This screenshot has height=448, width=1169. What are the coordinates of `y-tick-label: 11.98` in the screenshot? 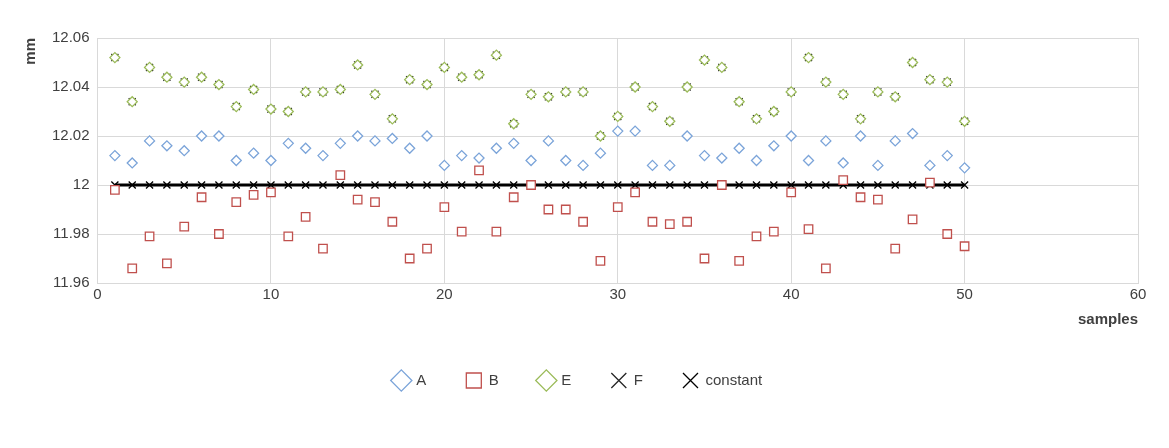 It's located at (71, 233).